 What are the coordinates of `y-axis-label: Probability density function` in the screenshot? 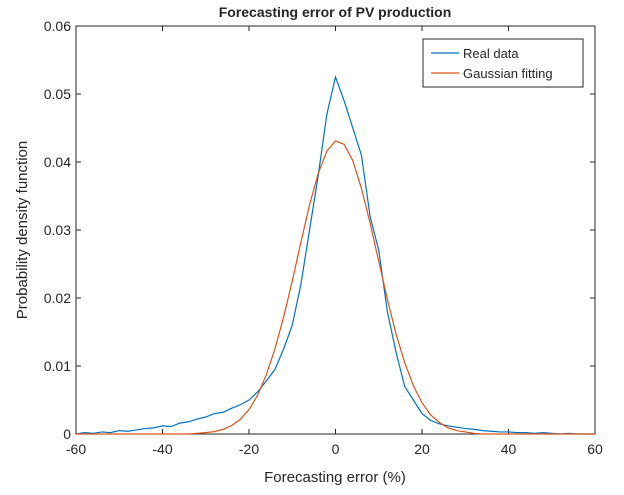 It's located at (22, 230).